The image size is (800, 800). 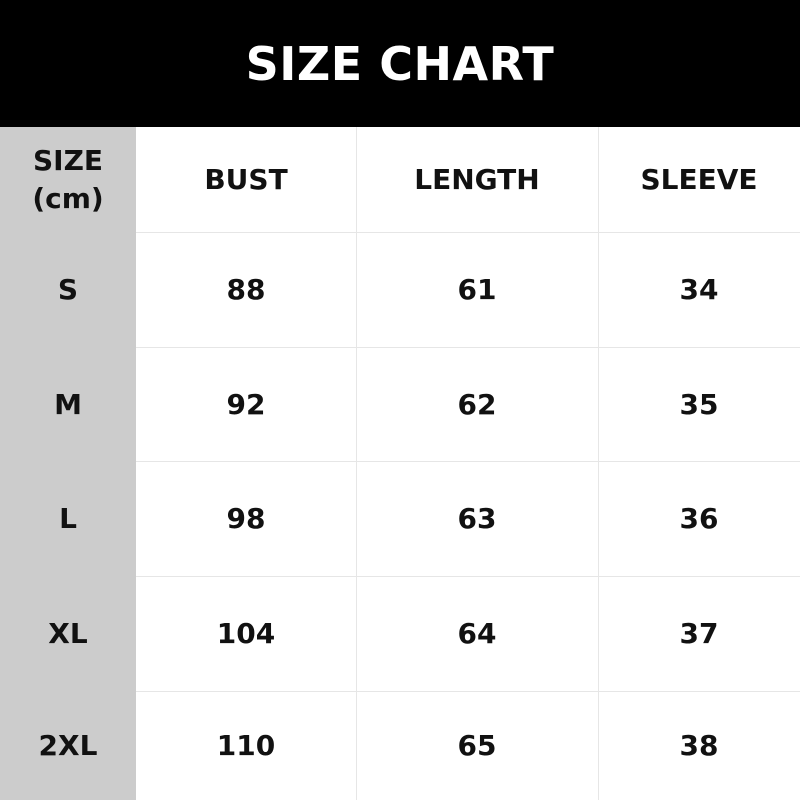 What do you see at coordinates (477, 745) in the screenshot?
I see `table-cell: 65` at bounding box center [477, 745].